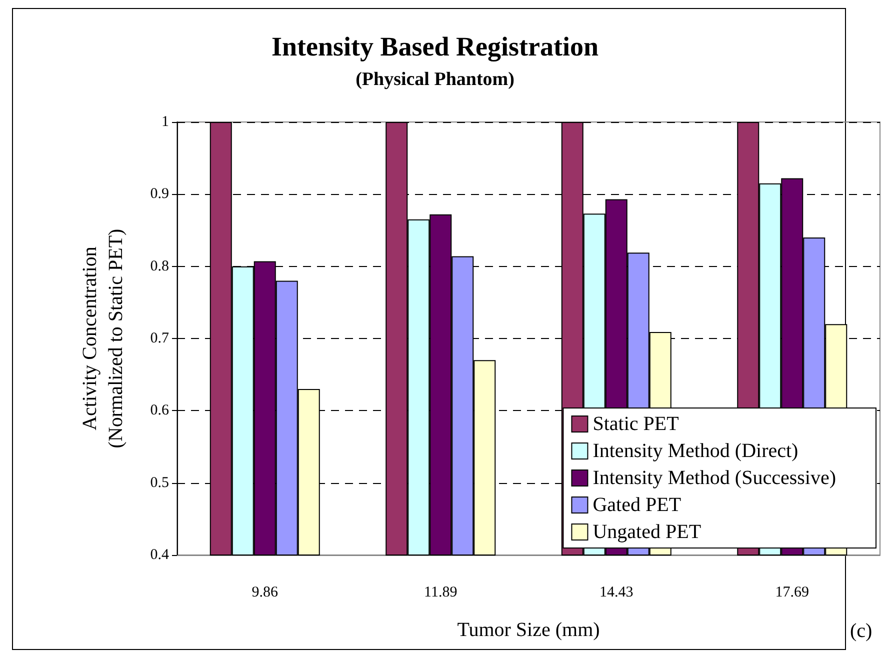 The width and height of the screenshot is (884, 658). I want to click on legend-label: Gated PET, so click(637, 505).